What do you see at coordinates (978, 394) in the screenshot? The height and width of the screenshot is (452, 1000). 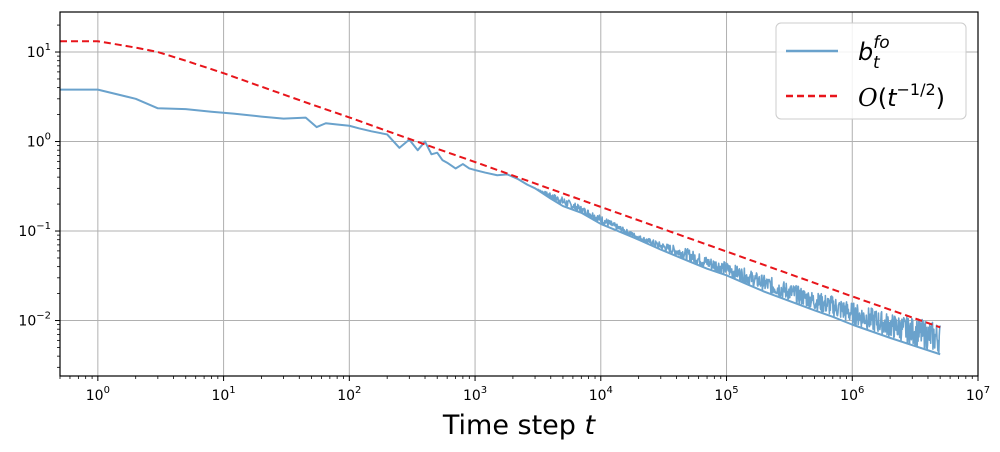 I see `x-tick-label: 10⁷` at bounding box center [978, 394].